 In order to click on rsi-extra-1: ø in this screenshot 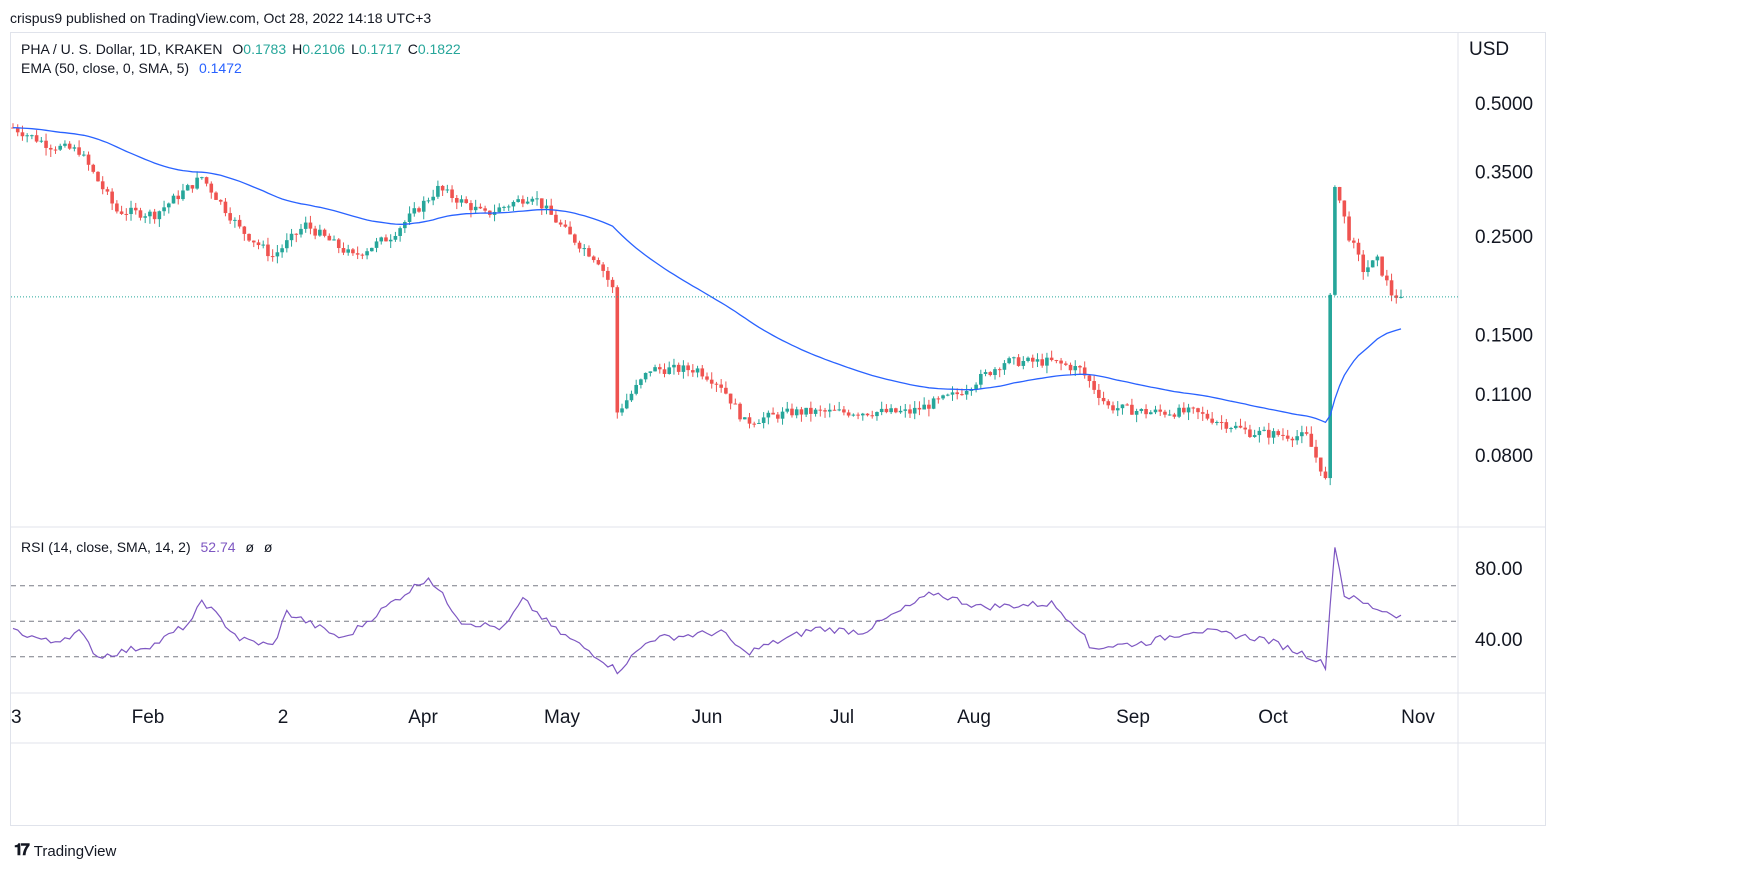, I will do `click(250, 547)`.